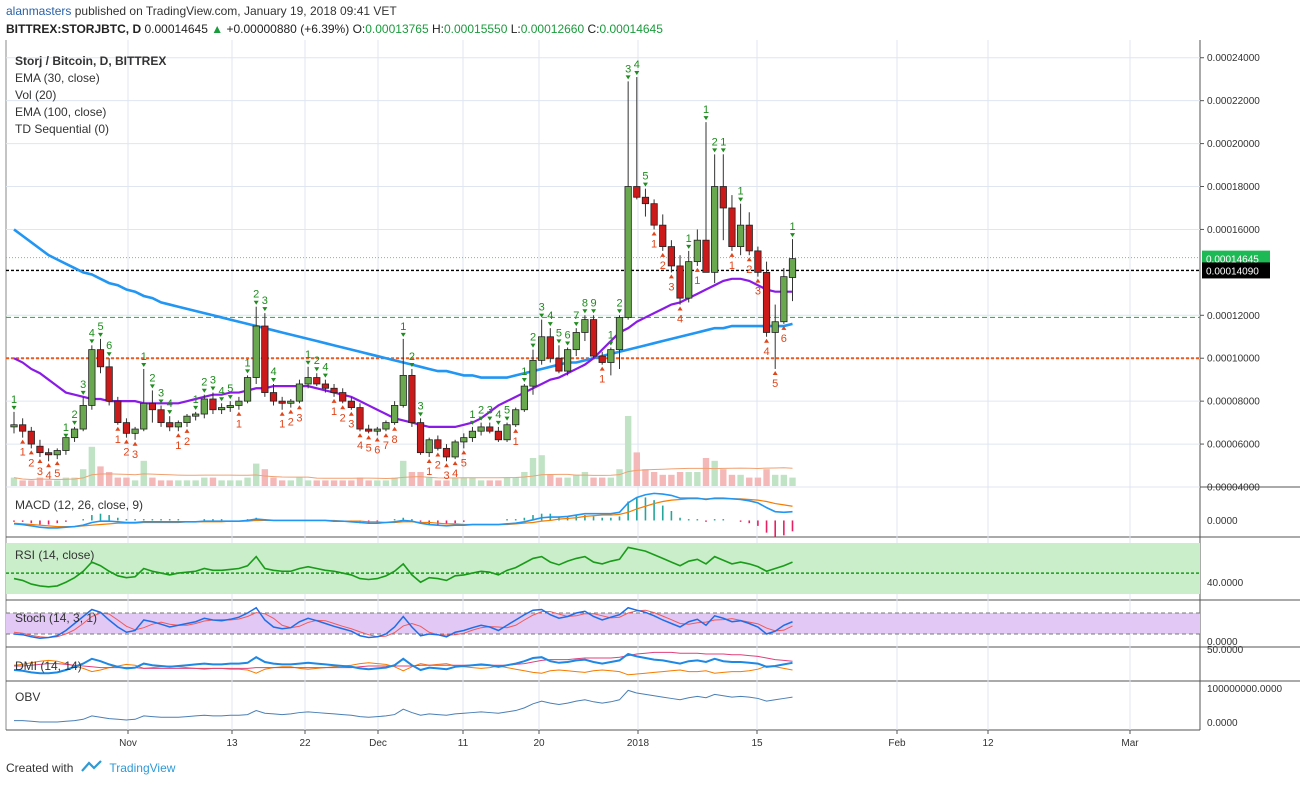 This screenshot has height=786, width=1300. I want to click on legend-volume: Vol (20), so click(35, 95).